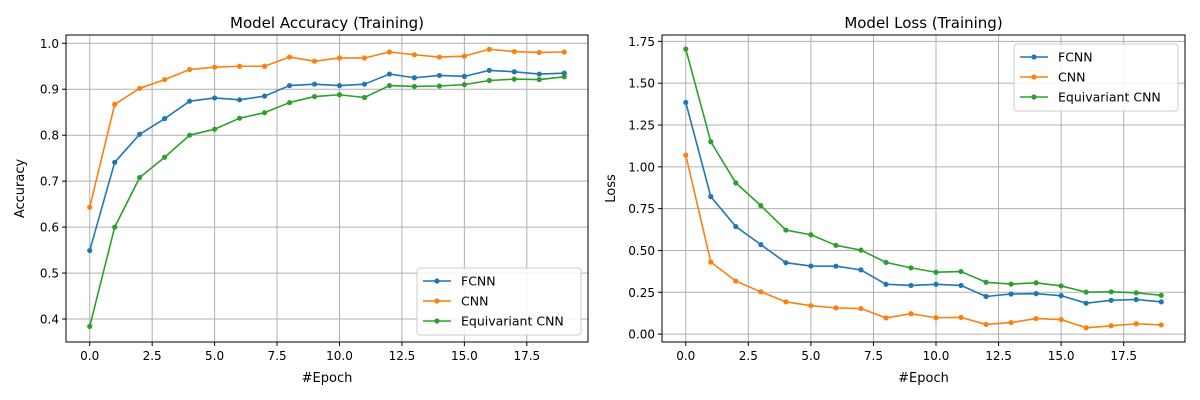 The width and height of the screenshot is (1200, 400). Describe the element at coordinates (20, 189) in the screenshot. I see `y-axis-label: Accuracy` at that location.